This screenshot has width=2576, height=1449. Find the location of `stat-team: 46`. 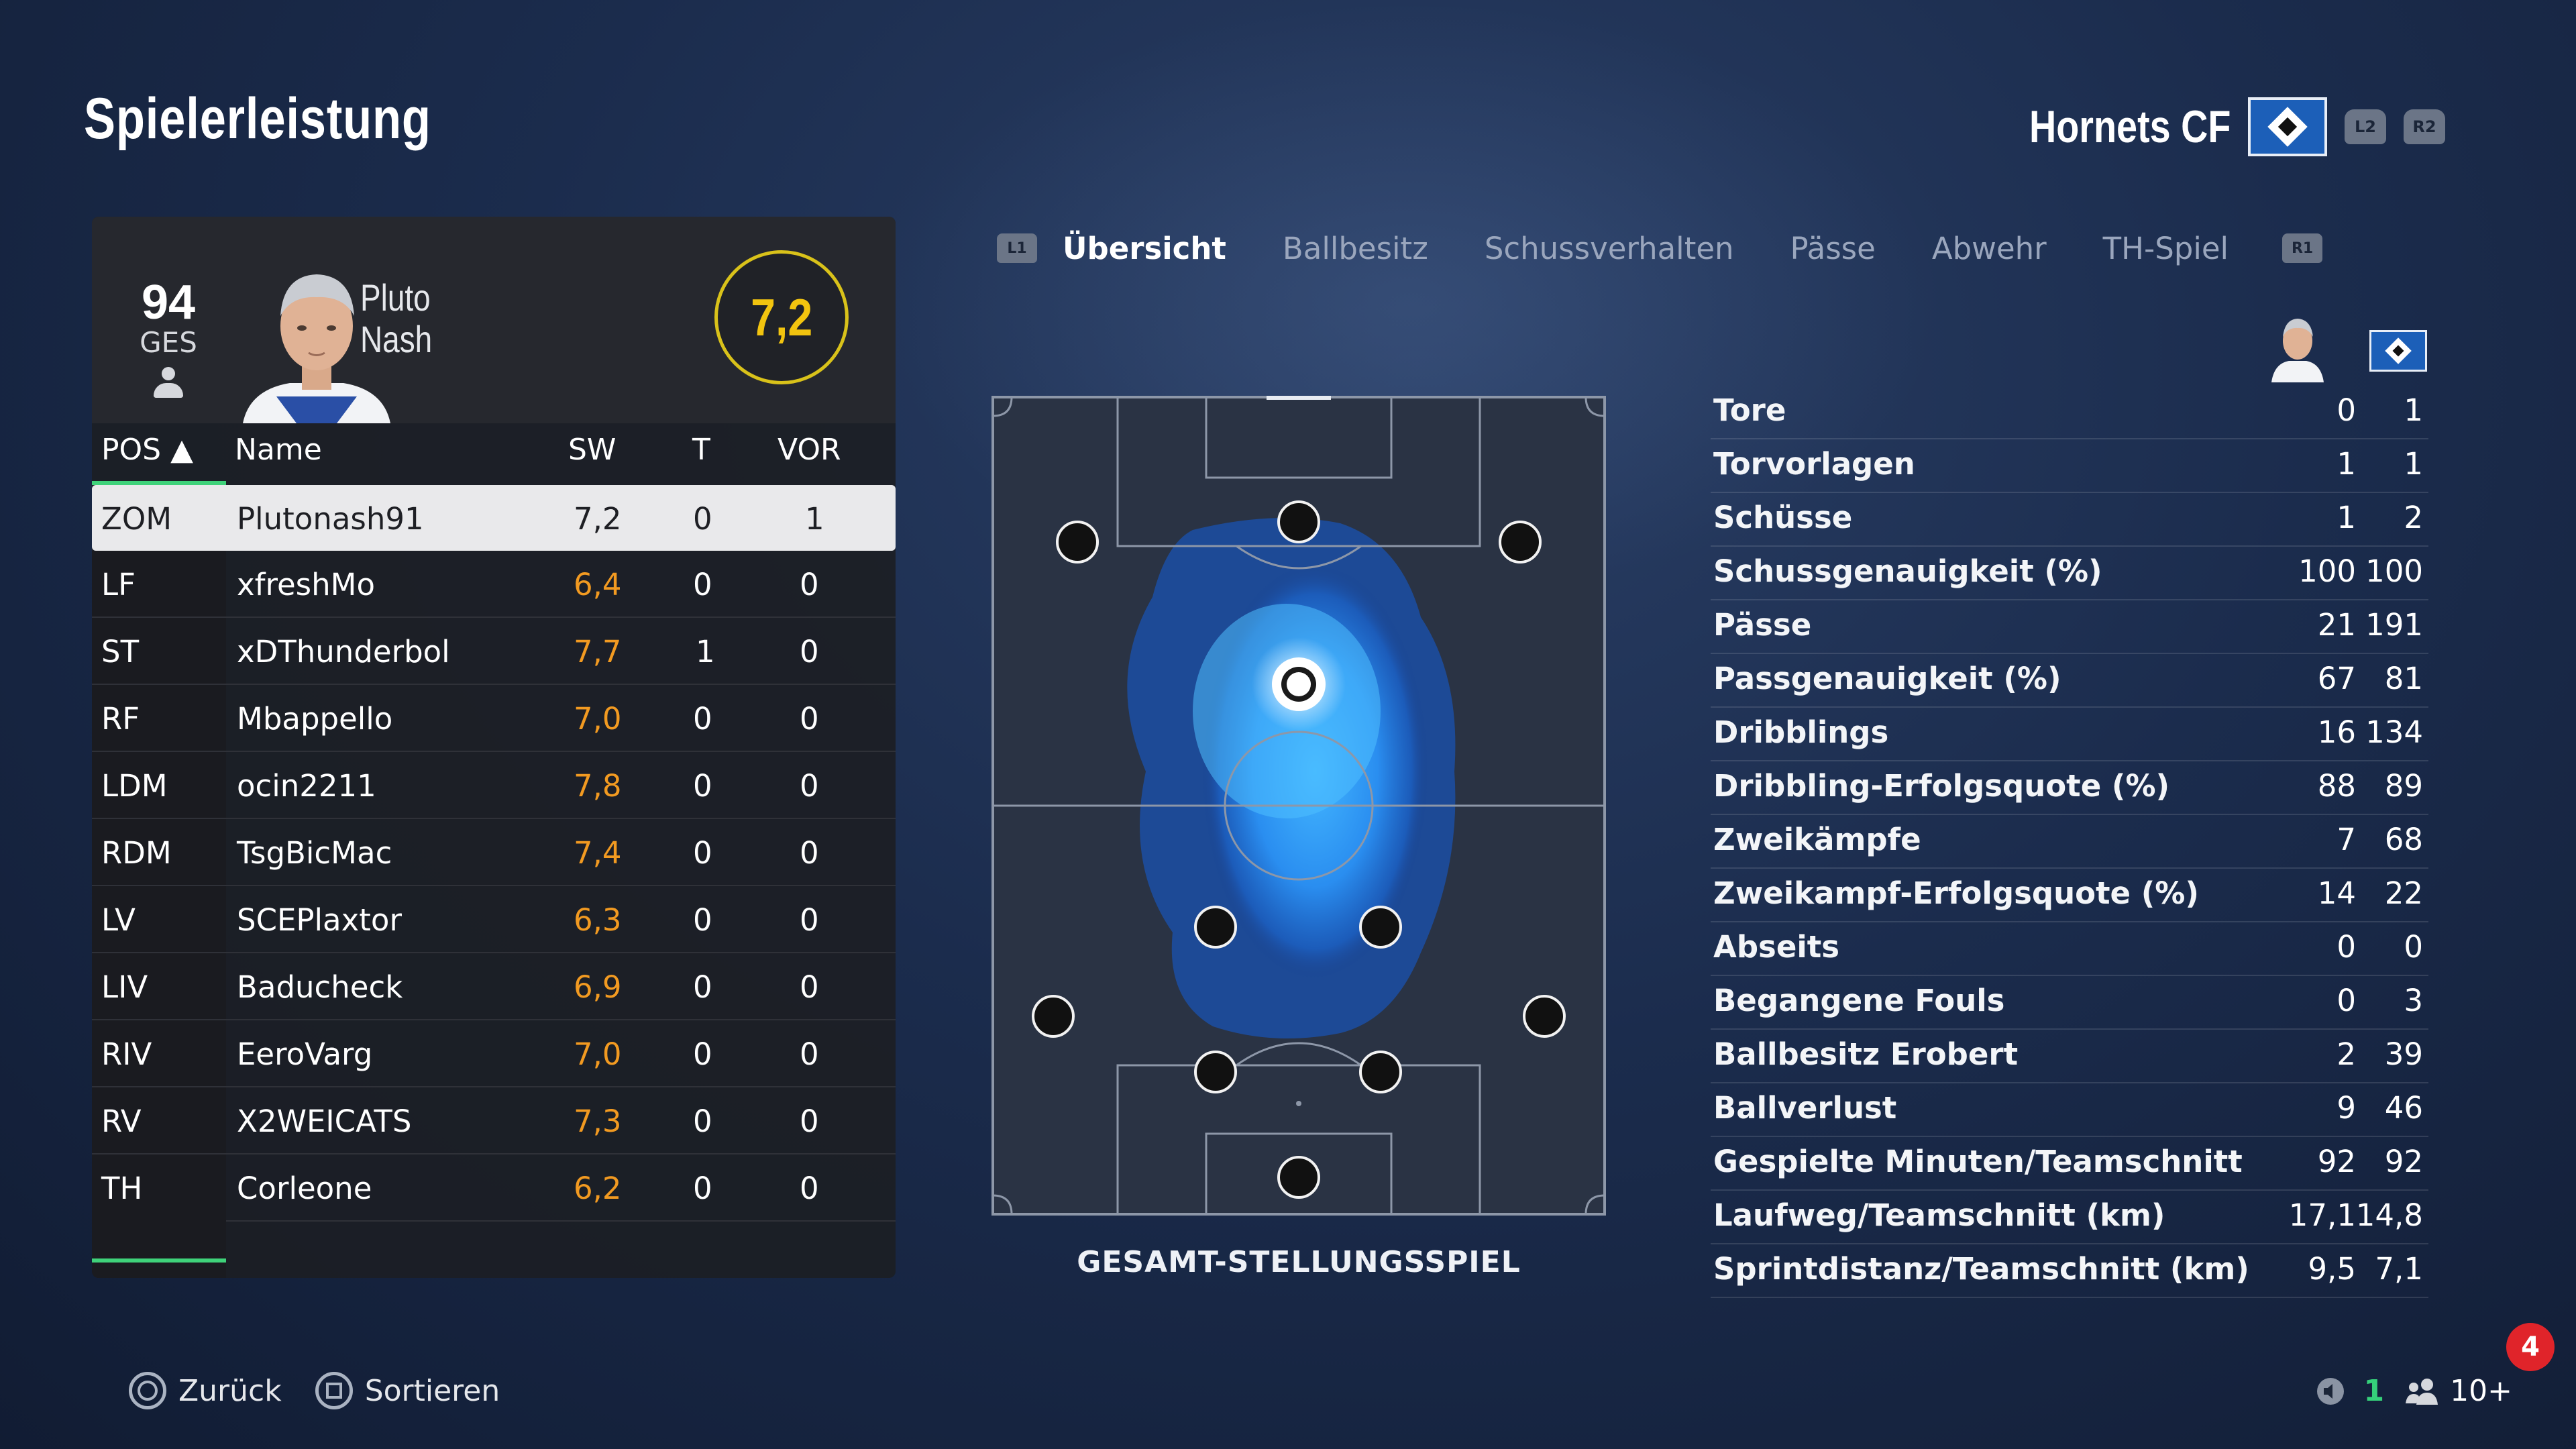

stat-team: 46 is located at coordinates (2403, 1108).